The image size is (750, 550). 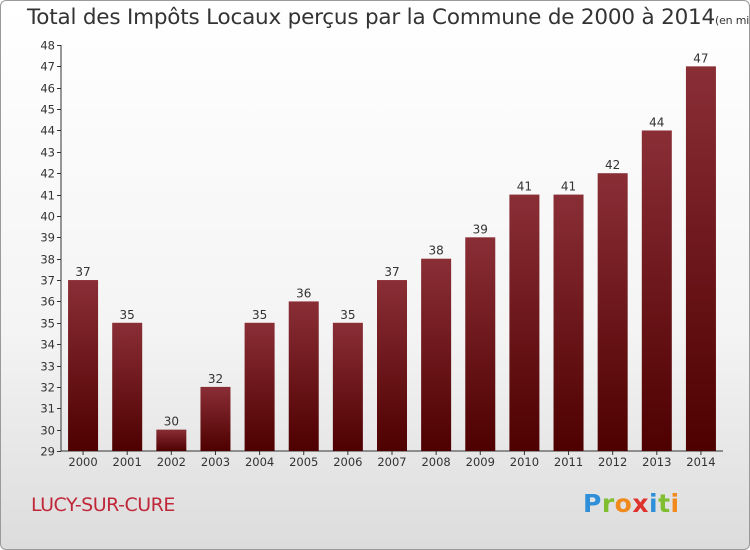 What do you see at coordinates (700, 58) in the screenshot?
I see `data-label: 47` at bounding box center [700, 58].